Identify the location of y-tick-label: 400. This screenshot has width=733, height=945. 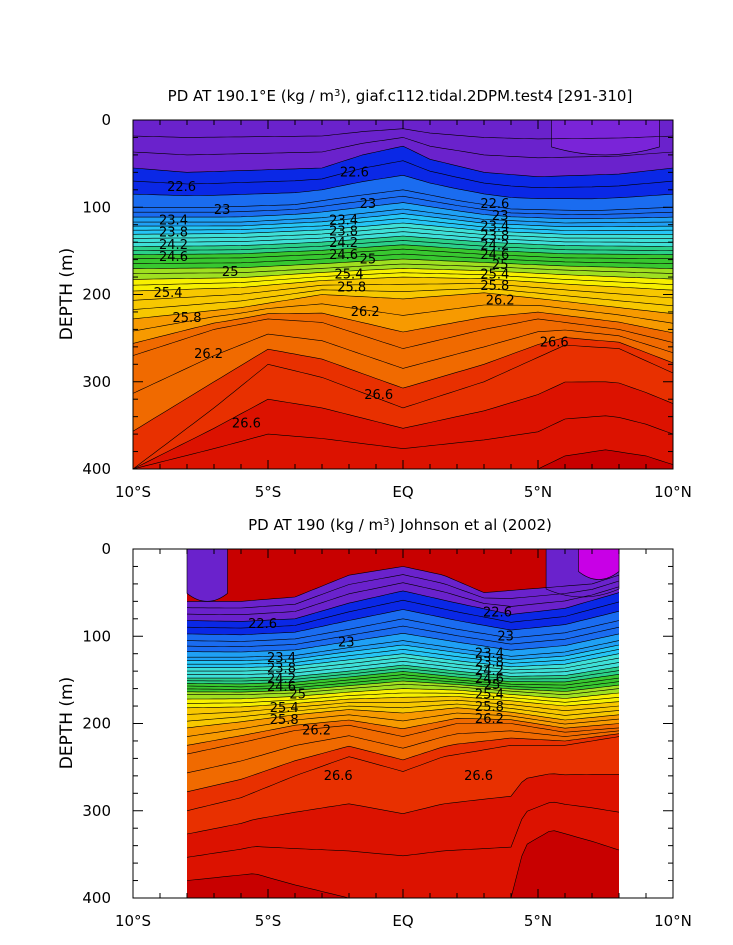
(96, 469).